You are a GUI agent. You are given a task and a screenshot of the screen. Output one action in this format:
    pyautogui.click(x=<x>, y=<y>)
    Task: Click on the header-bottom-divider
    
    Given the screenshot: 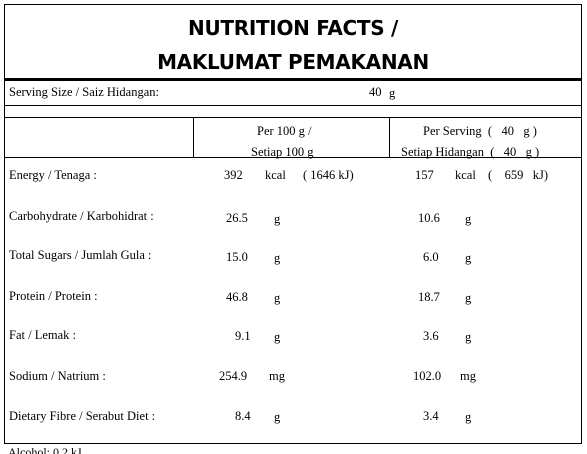 What is the action you would take?
    pyautogui.click(x=293, y=157)
    